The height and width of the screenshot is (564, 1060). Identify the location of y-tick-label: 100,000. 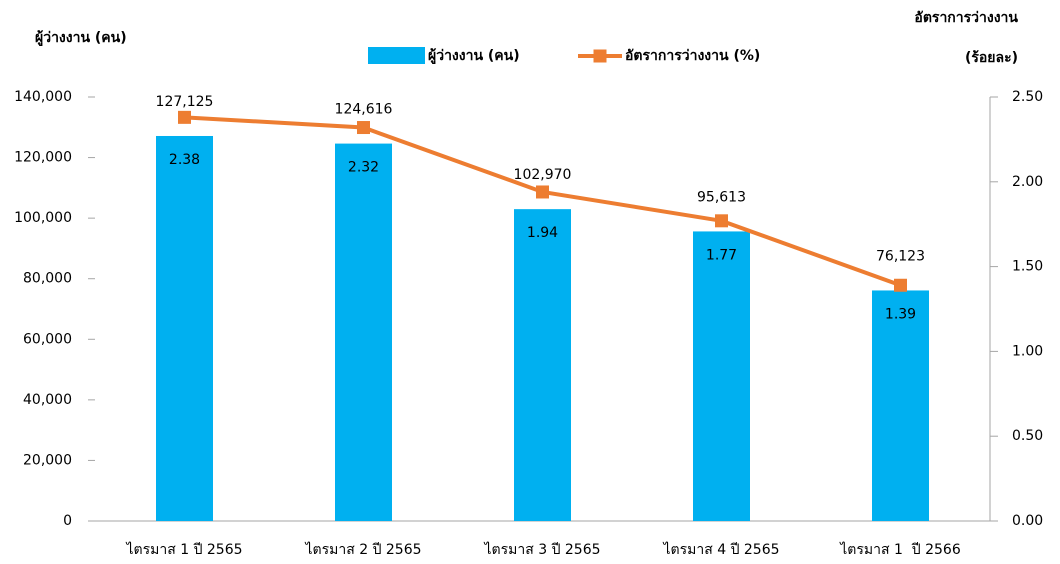
(43, 218).